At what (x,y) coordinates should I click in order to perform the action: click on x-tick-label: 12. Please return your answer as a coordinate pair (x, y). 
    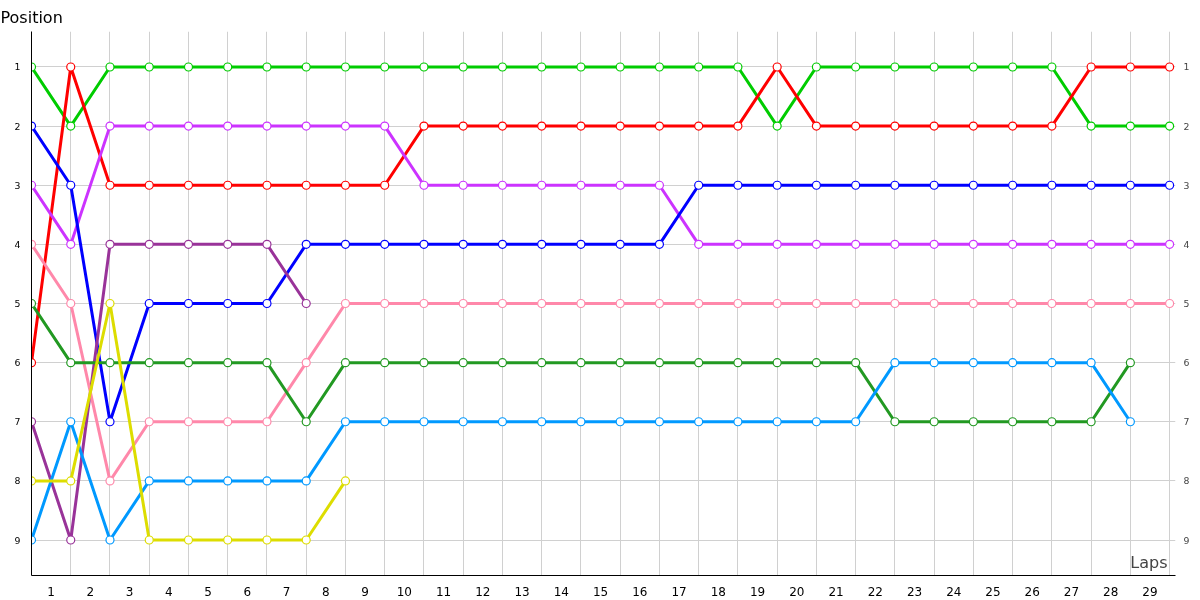
    Looking at the image, I should click on (483, 591).